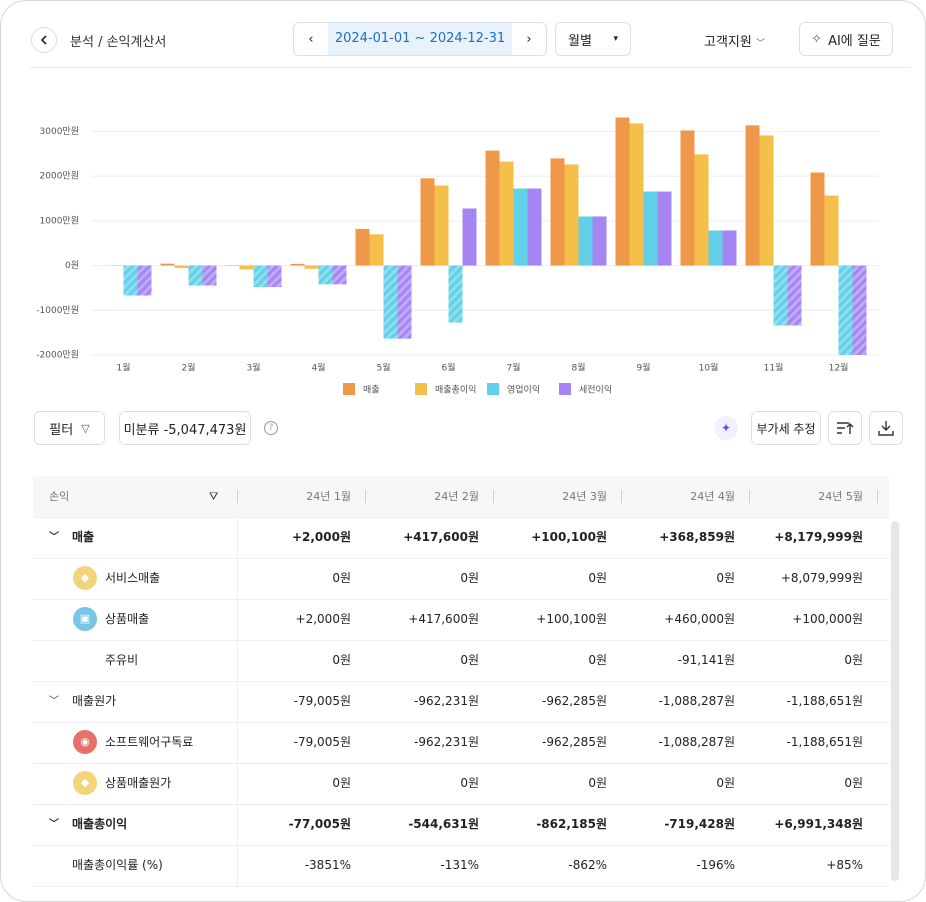 This screenshot has width=926, height=902. What do you see at coordinates (294, 619) in the screenshot?
I see `table-cell: +2,000원` at bounding box center [294, 619].